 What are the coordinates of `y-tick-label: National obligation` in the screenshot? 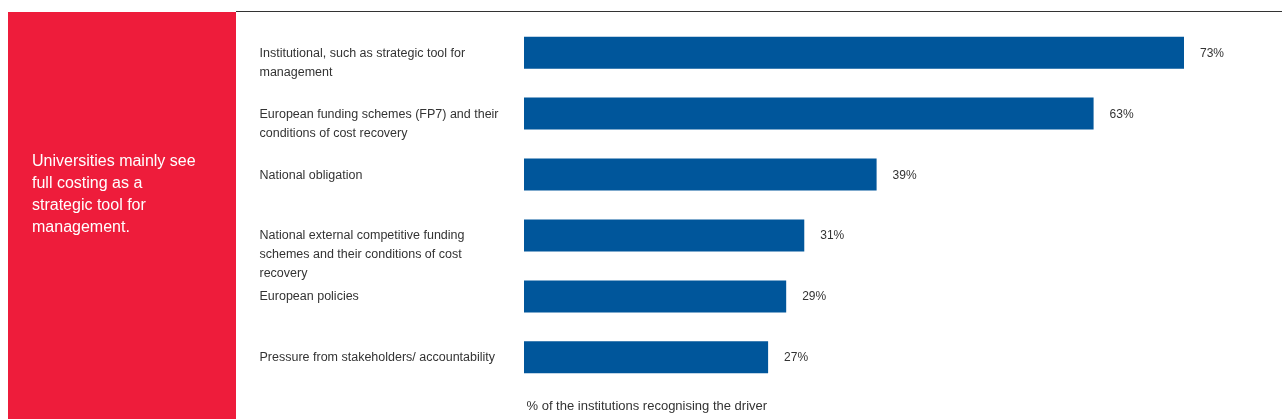 It's located at (311, 174).